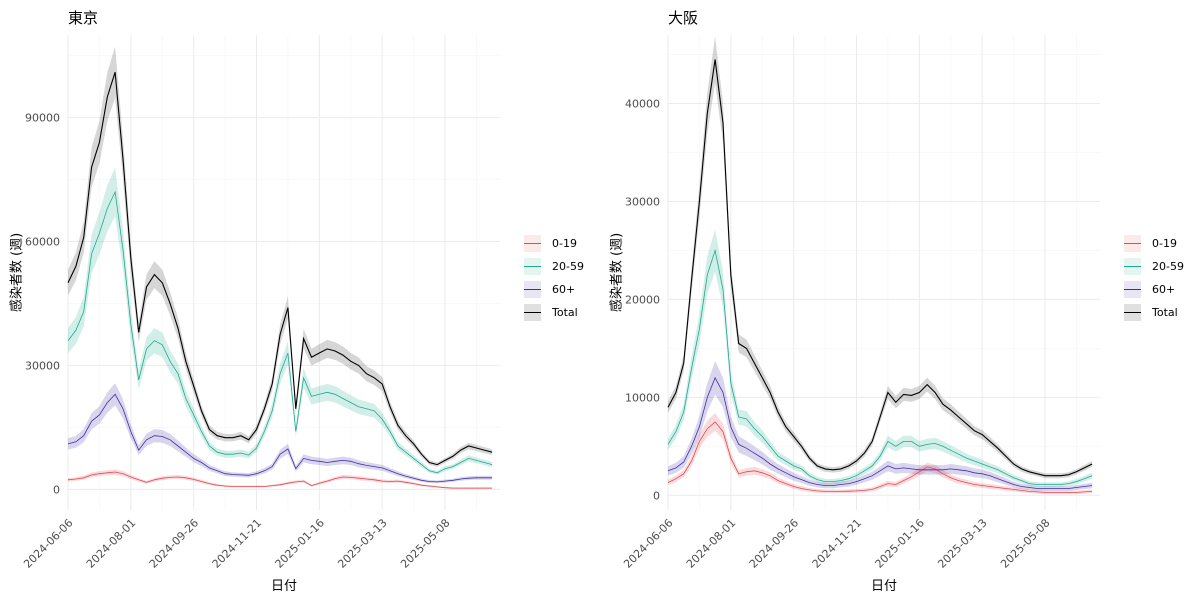 Image resolution: width=1200 pixels, height=600 pixels. What do you see at coordinates (83, 18) in the screenshot?
I see `panel-title: 東京` at bounding box center [83, 18].